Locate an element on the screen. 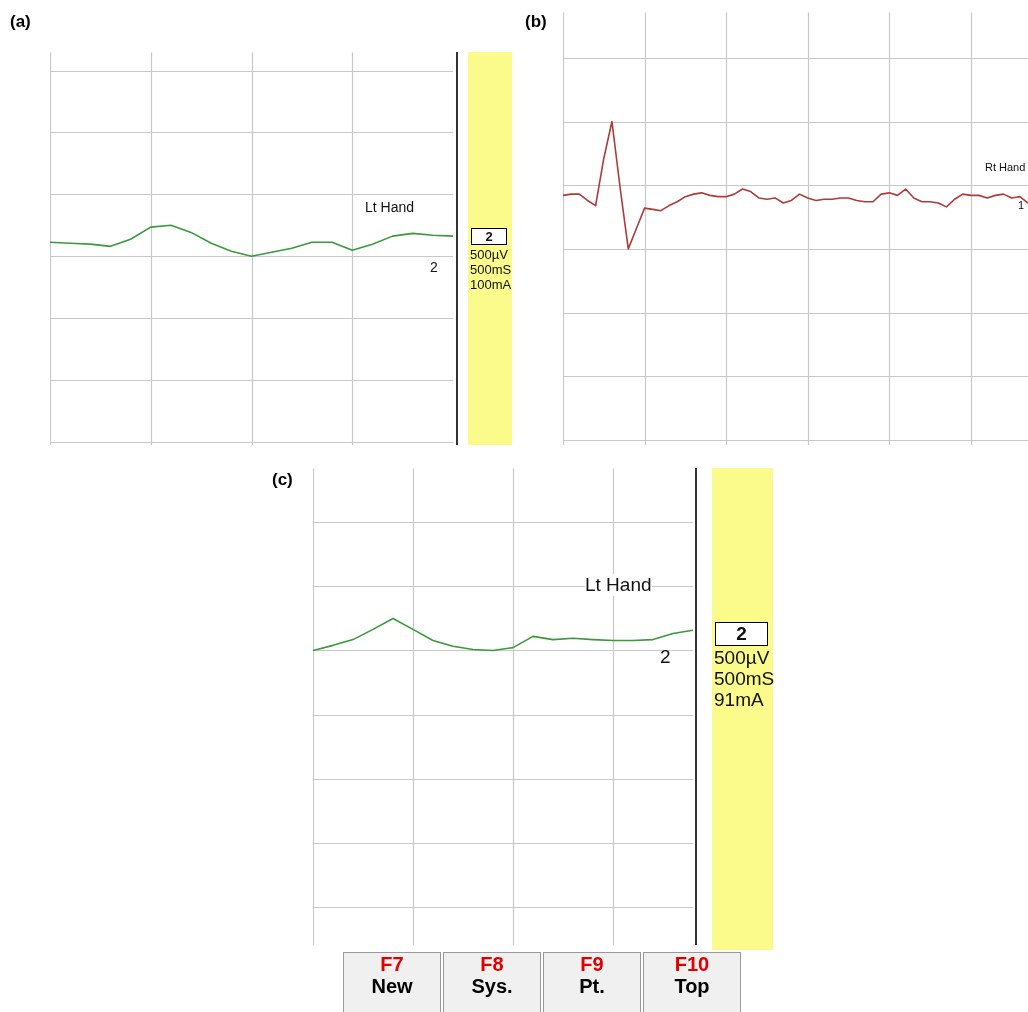  annotation: 2 is located at coordinates (665, 656).